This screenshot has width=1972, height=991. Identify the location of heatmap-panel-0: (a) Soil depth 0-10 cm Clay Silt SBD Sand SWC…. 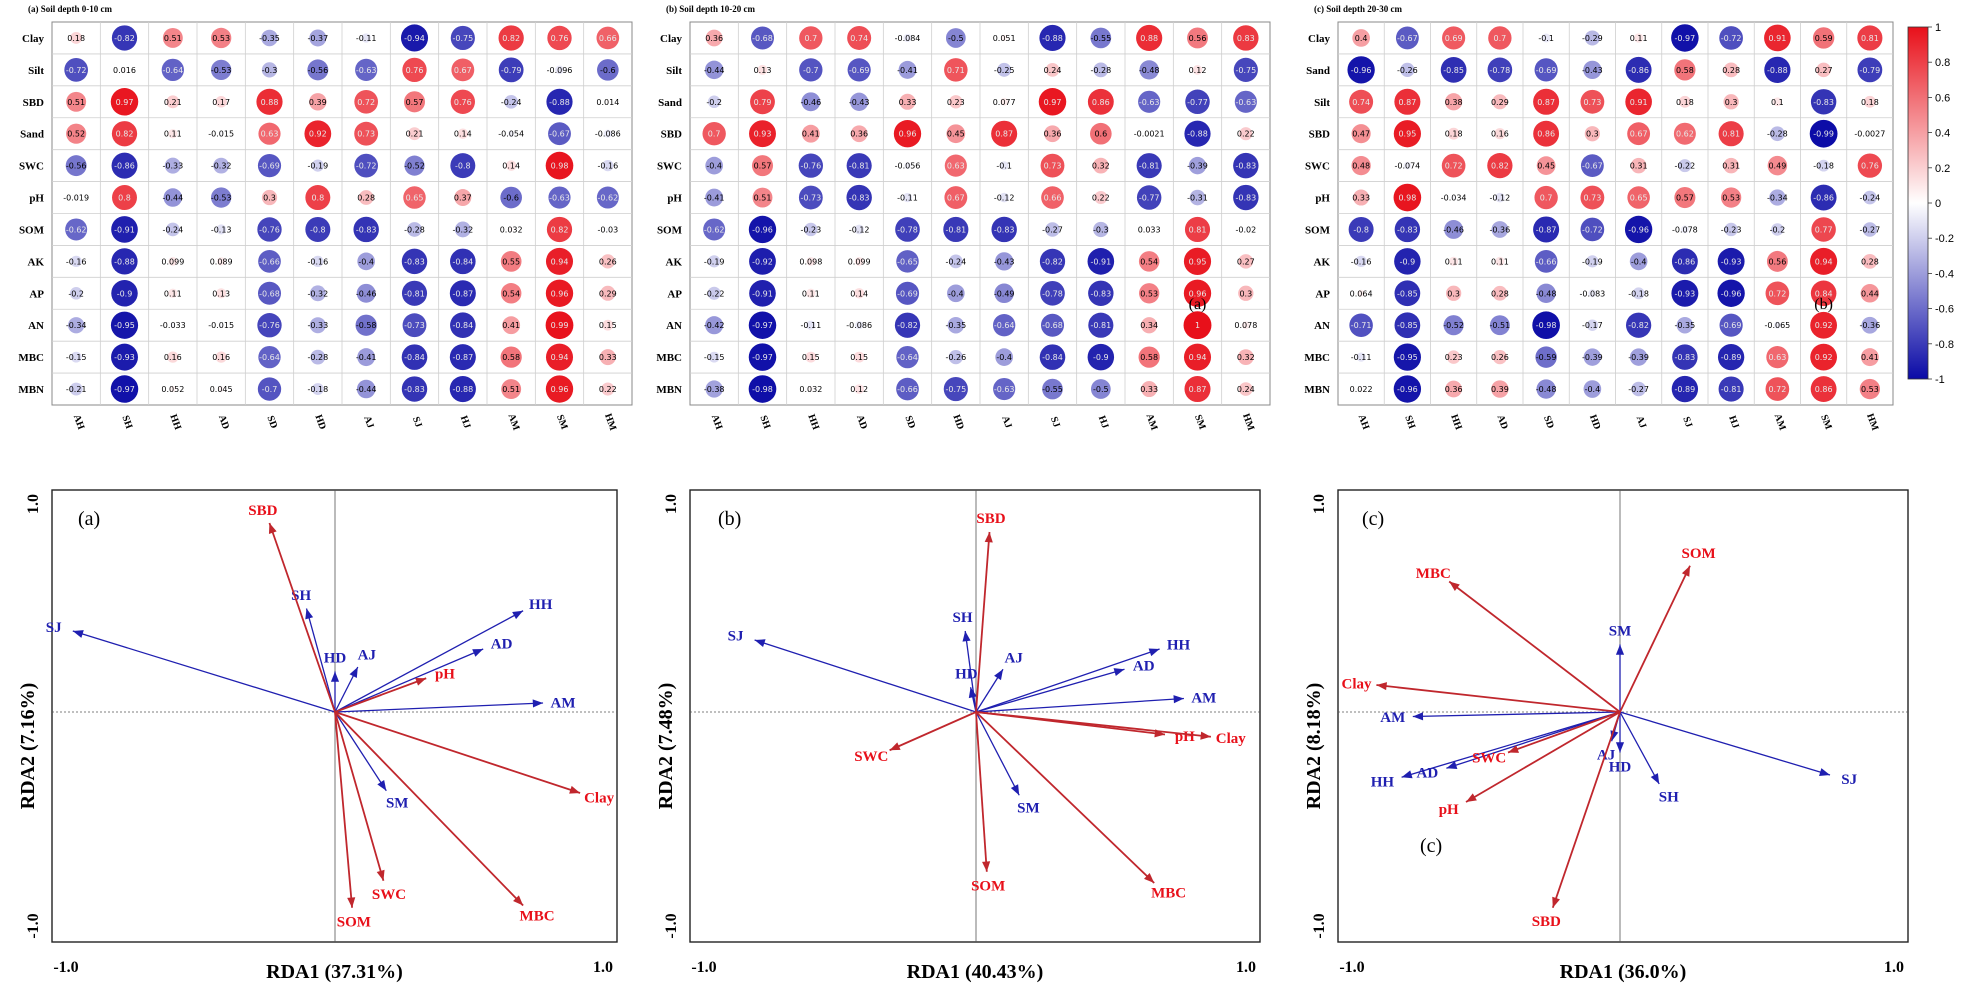
(325, 218).